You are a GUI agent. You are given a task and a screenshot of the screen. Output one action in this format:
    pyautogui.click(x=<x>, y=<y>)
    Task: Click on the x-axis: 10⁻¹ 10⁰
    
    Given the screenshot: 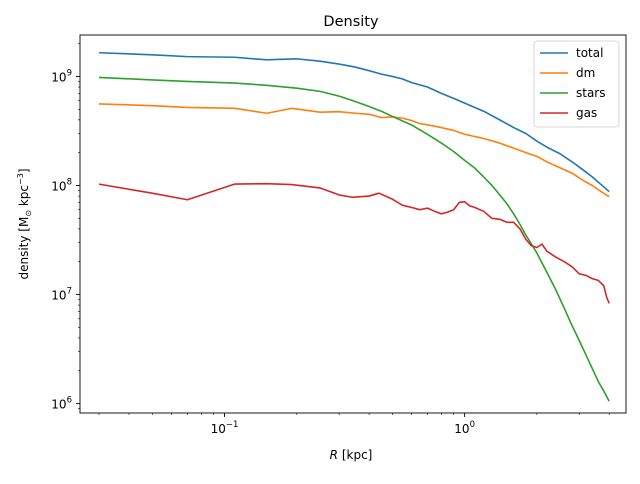 What is the action you would take?
    pyautogui.click(x=354, y=424)
    